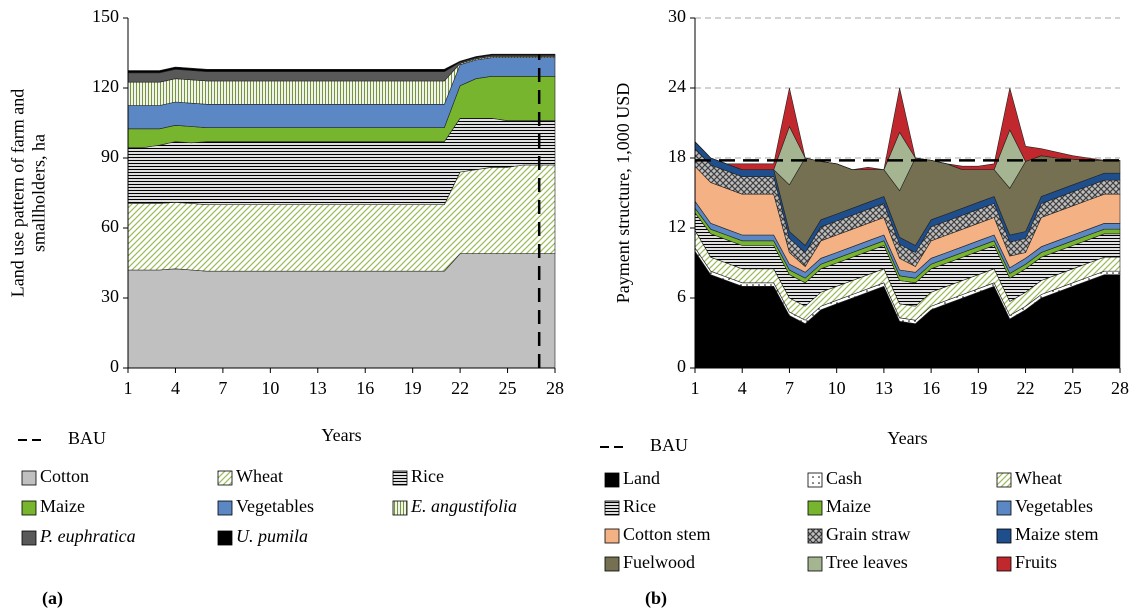 The height and width of the screenshot is (616, 1136). I want to click on y-tick-label: 90, so click(110, 156).